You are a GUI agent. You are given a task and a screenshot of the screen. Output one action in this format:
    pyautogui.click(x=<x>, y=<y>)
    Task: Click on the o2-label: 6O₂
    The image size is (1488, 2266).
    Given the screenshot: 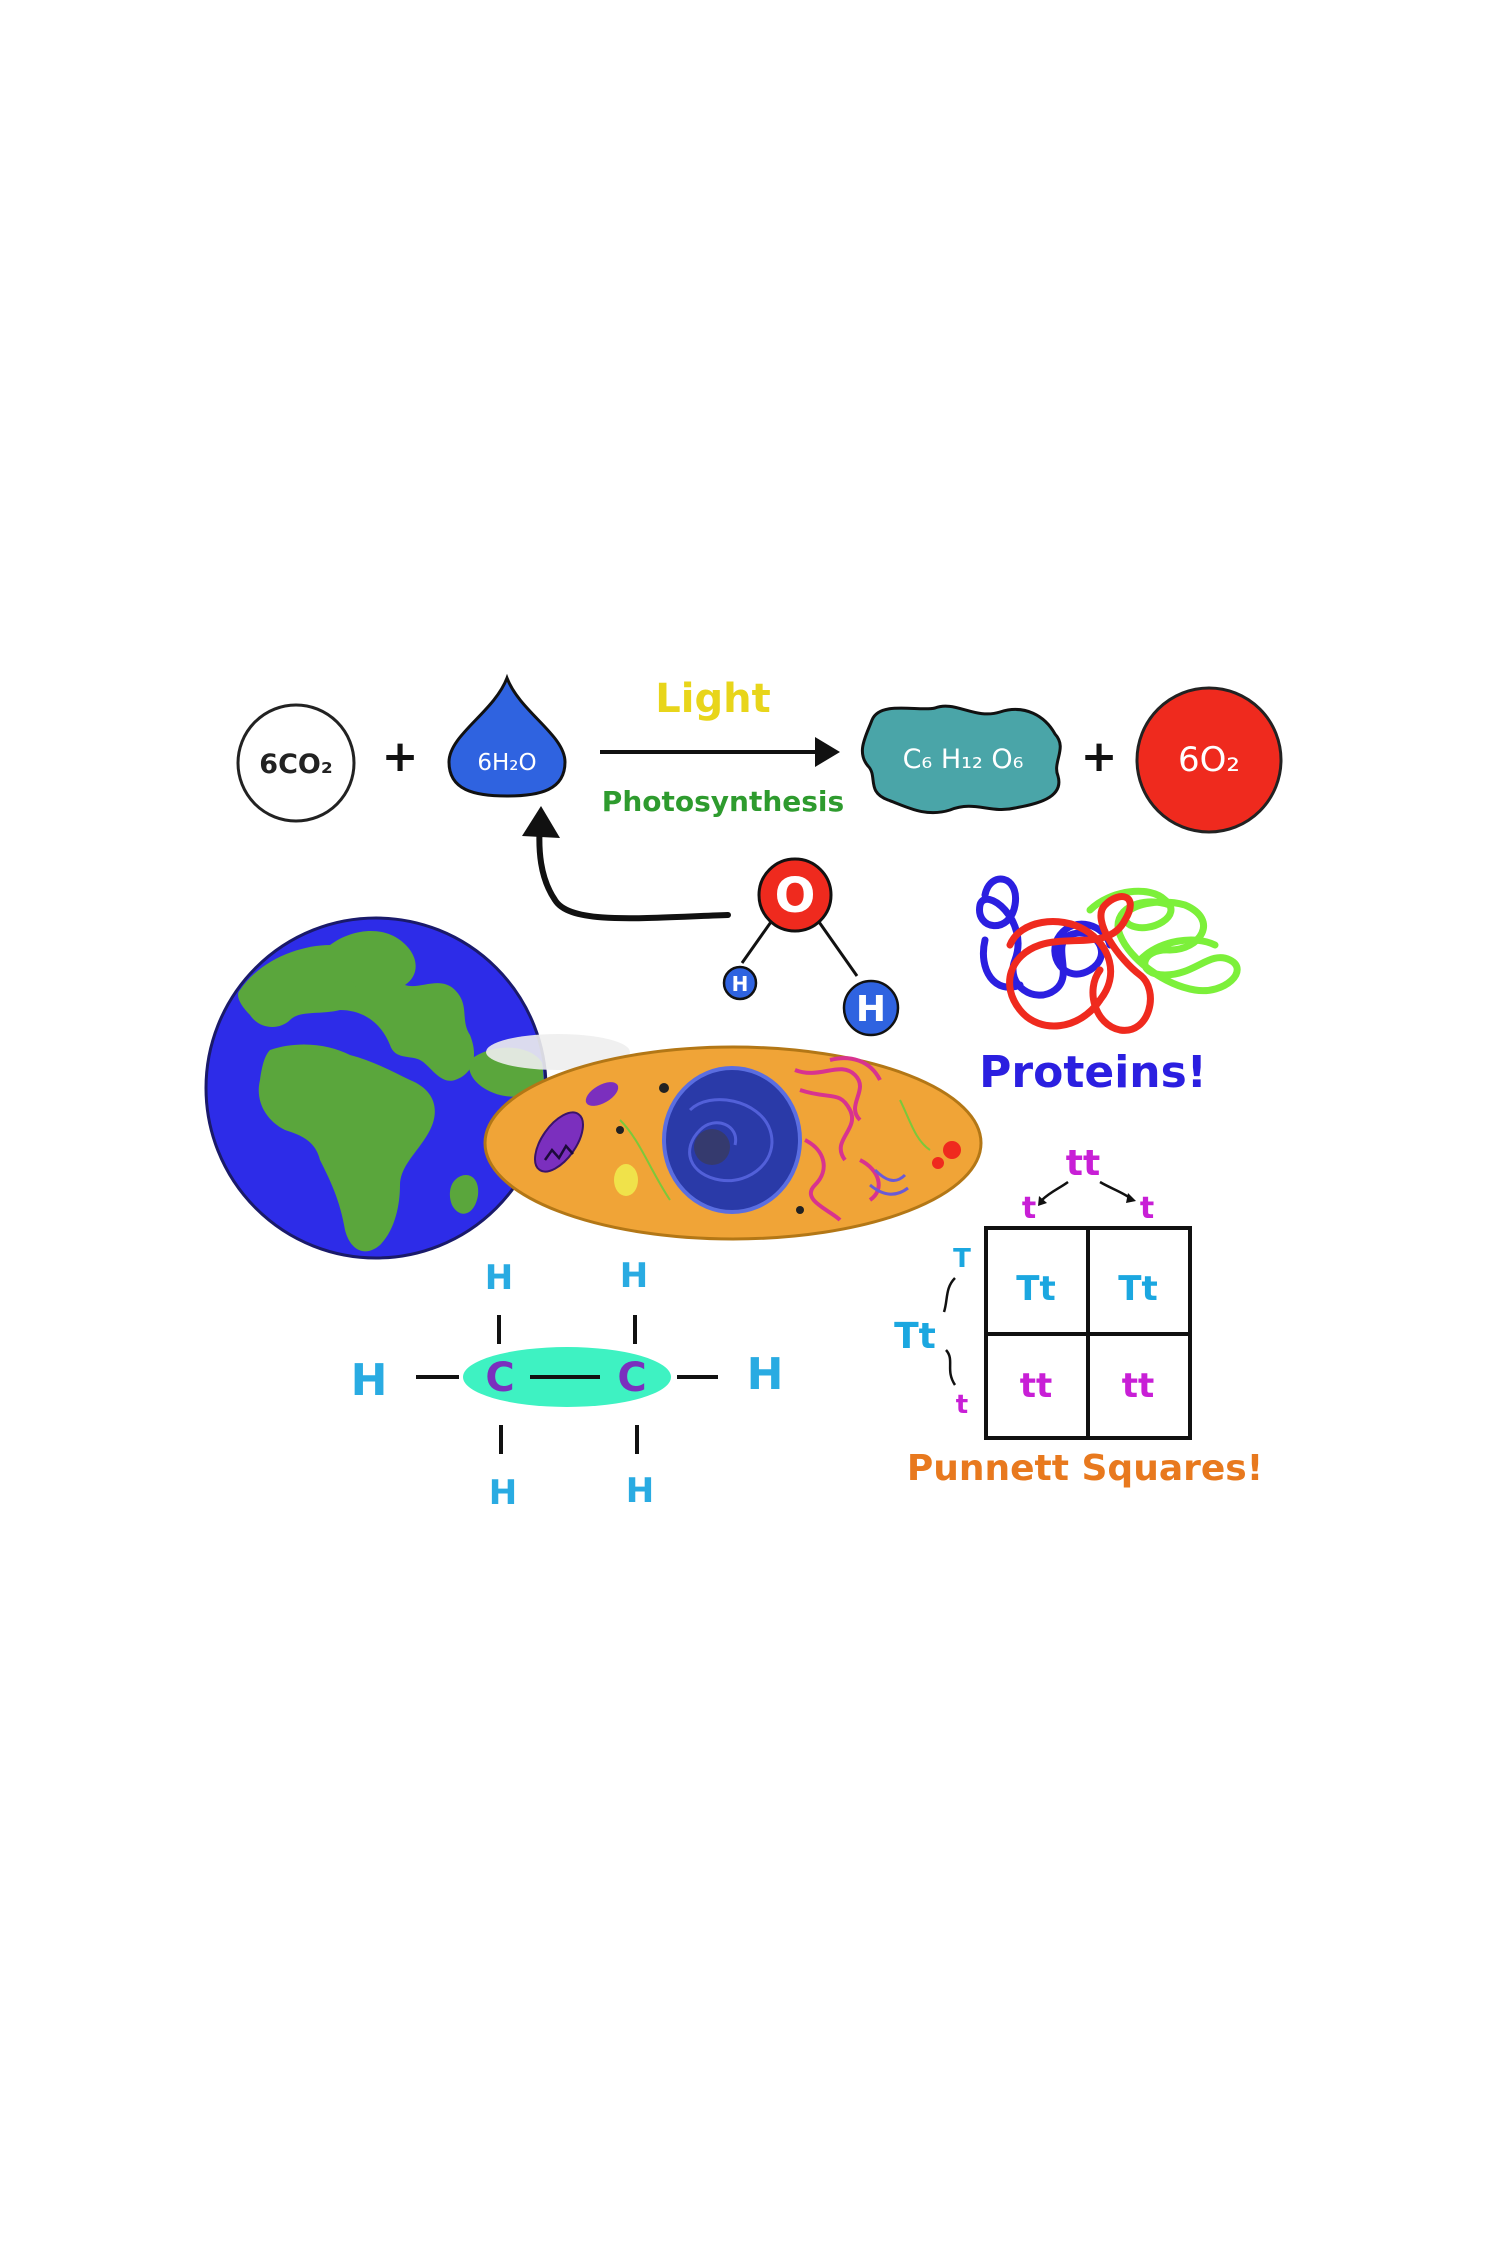 What is the action you would take?
    pyautogui.click(x=1209, y=760)
    